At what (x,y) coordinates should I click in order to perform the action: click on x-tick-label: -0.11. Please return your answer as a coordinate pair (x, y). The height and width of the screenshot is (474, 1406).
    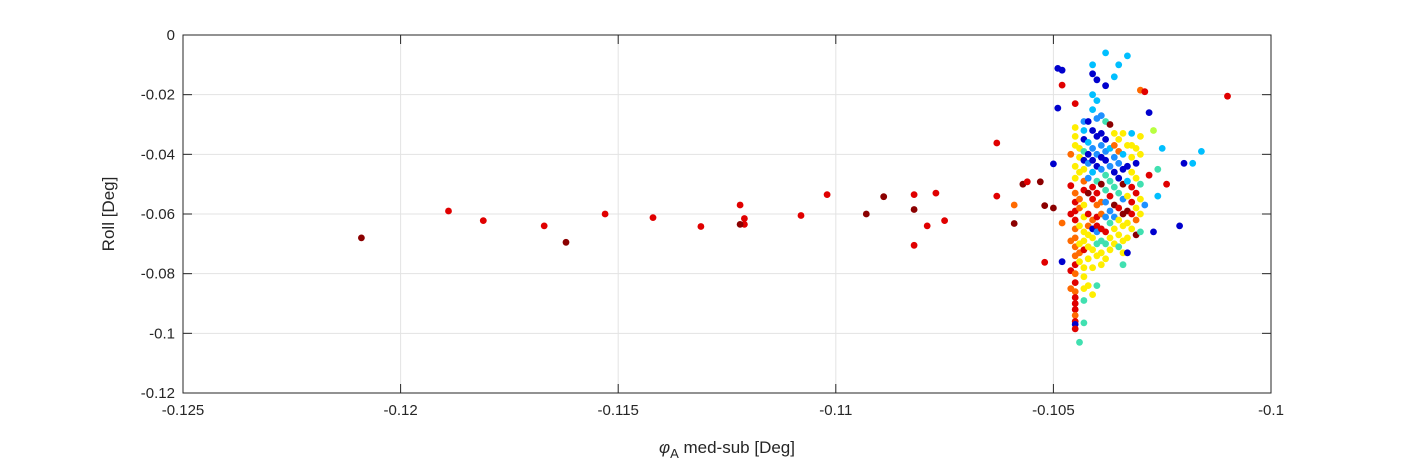
    Looking at the image, I should click on (835, 410).